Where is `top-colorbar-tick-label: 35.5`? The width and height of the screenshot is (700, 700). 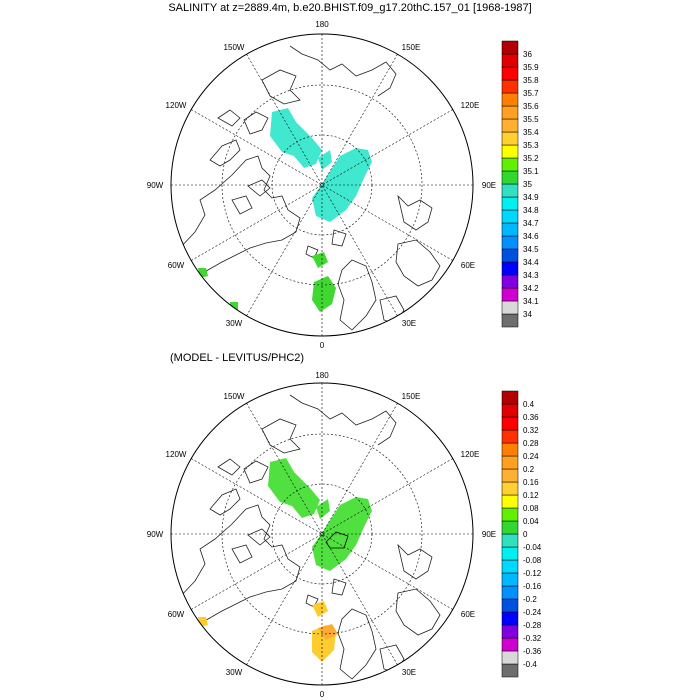 top-colorbar-tick-label: 35.5 is located at coordinates (531, 119).